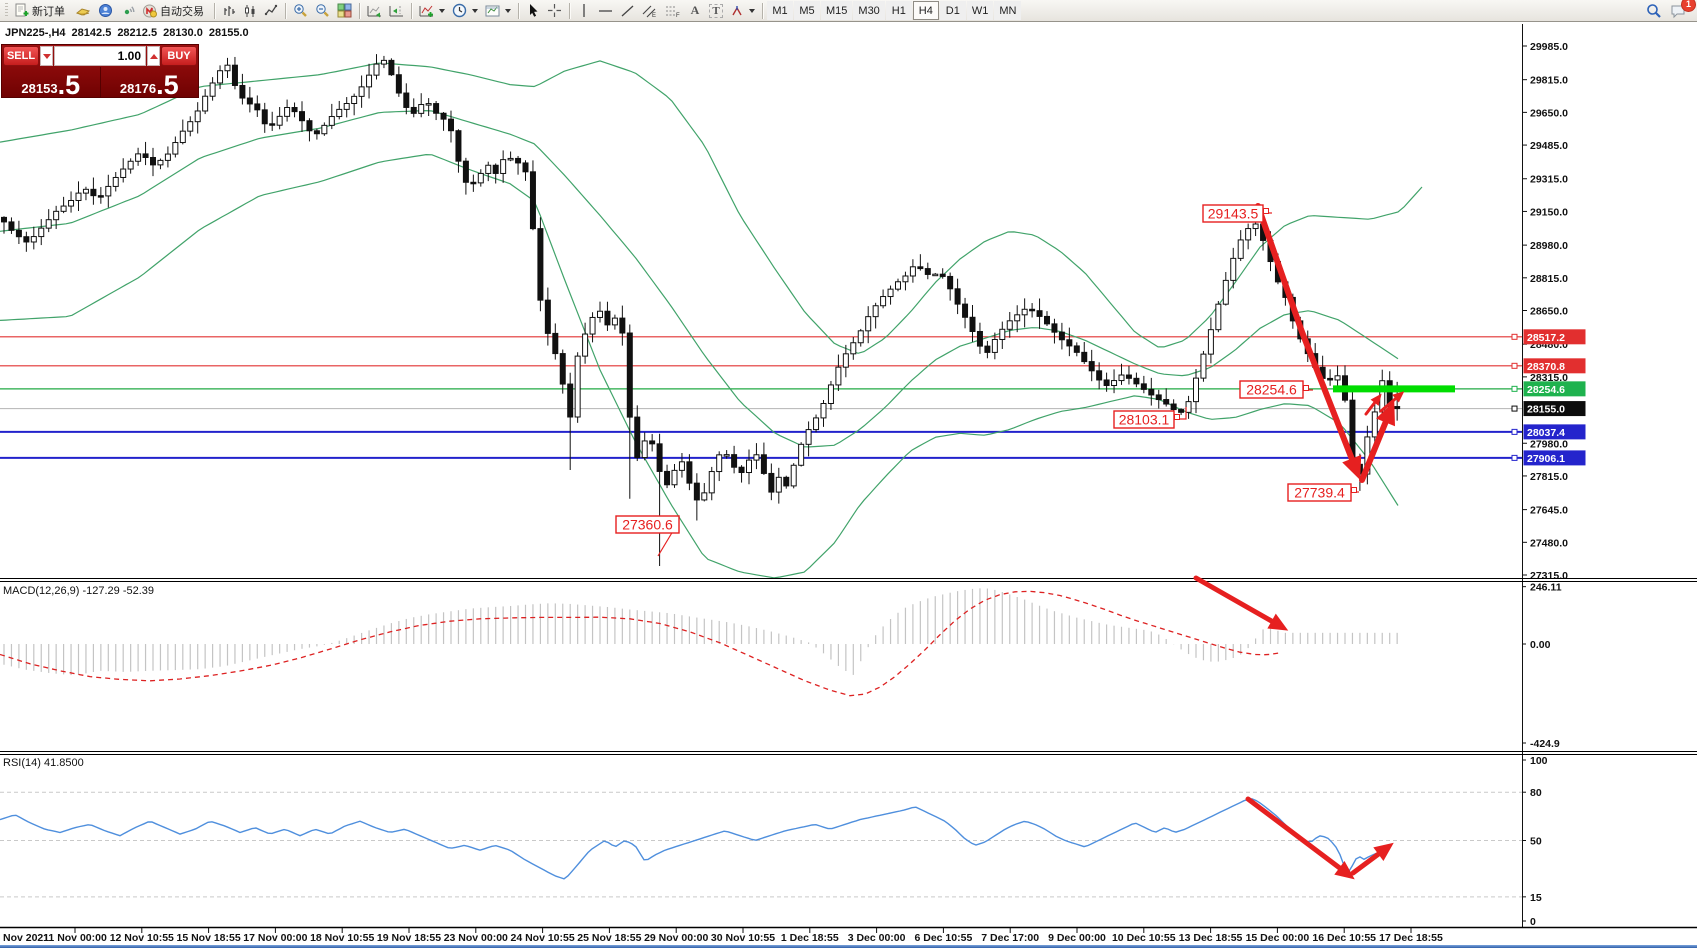 Image resolution: width=1697 pixels, height=948 pixels. I want to click on text-label-tool-button: T, so click(716, 10).